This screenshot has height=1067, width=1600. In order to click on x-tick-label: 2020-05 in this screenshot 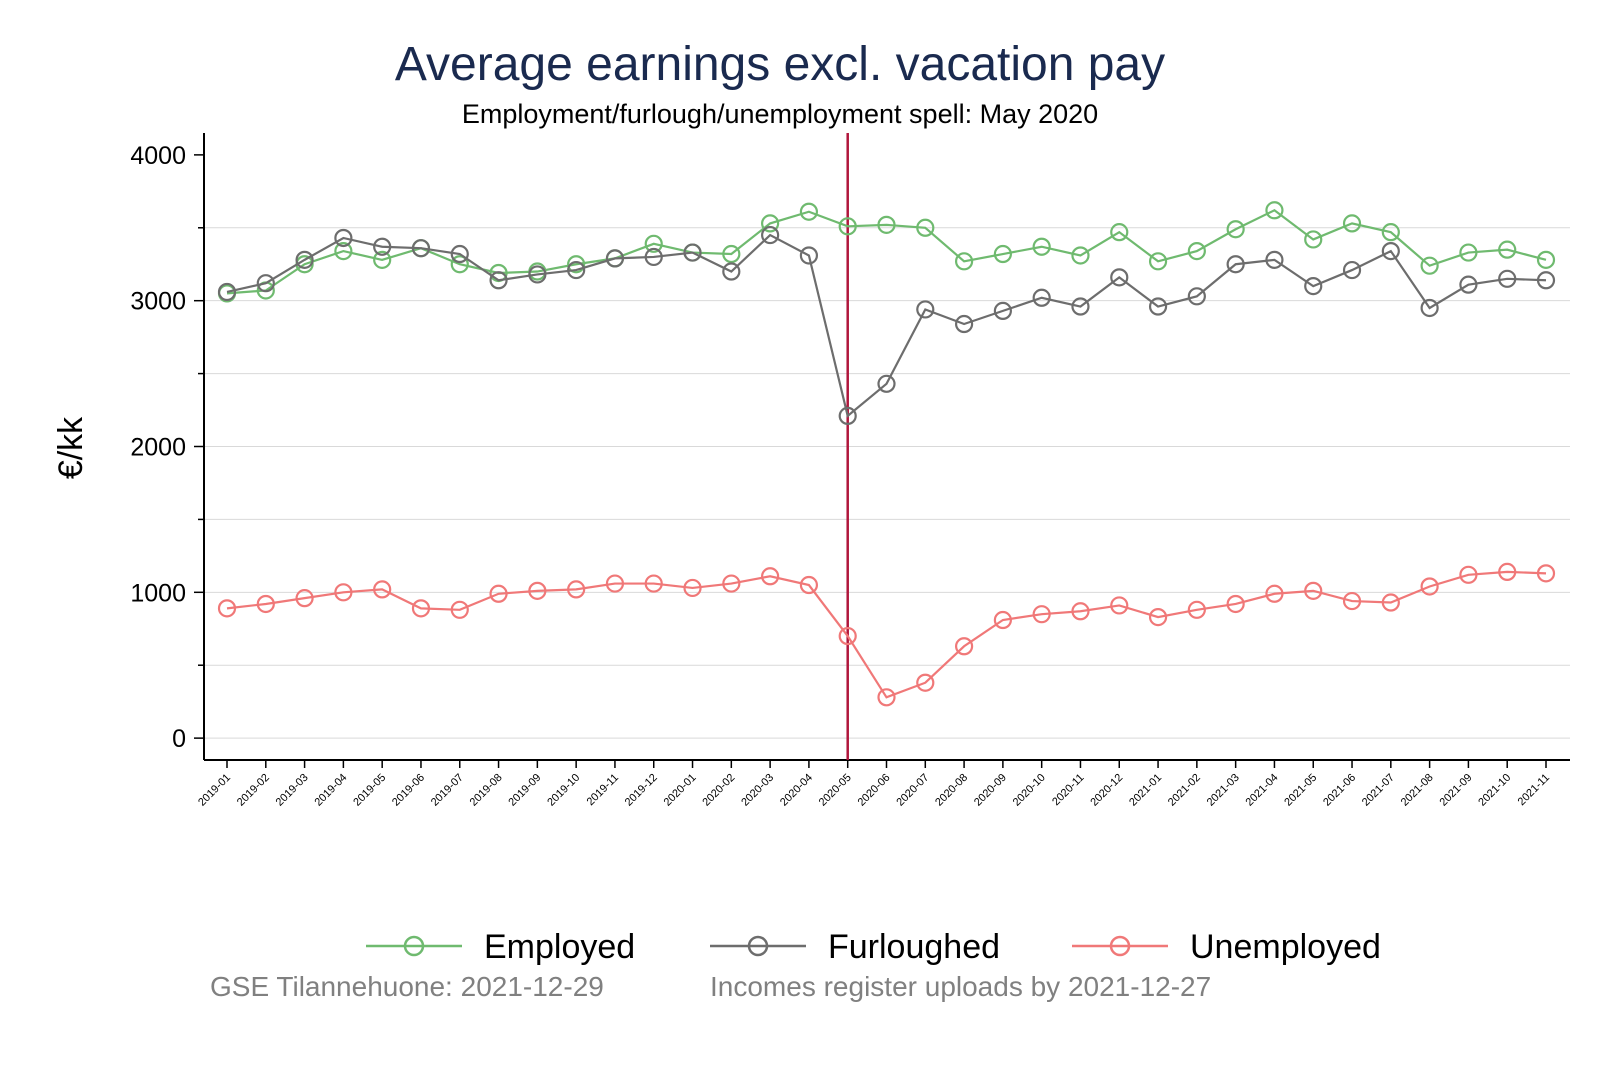, I will do `click(835, 790)`.